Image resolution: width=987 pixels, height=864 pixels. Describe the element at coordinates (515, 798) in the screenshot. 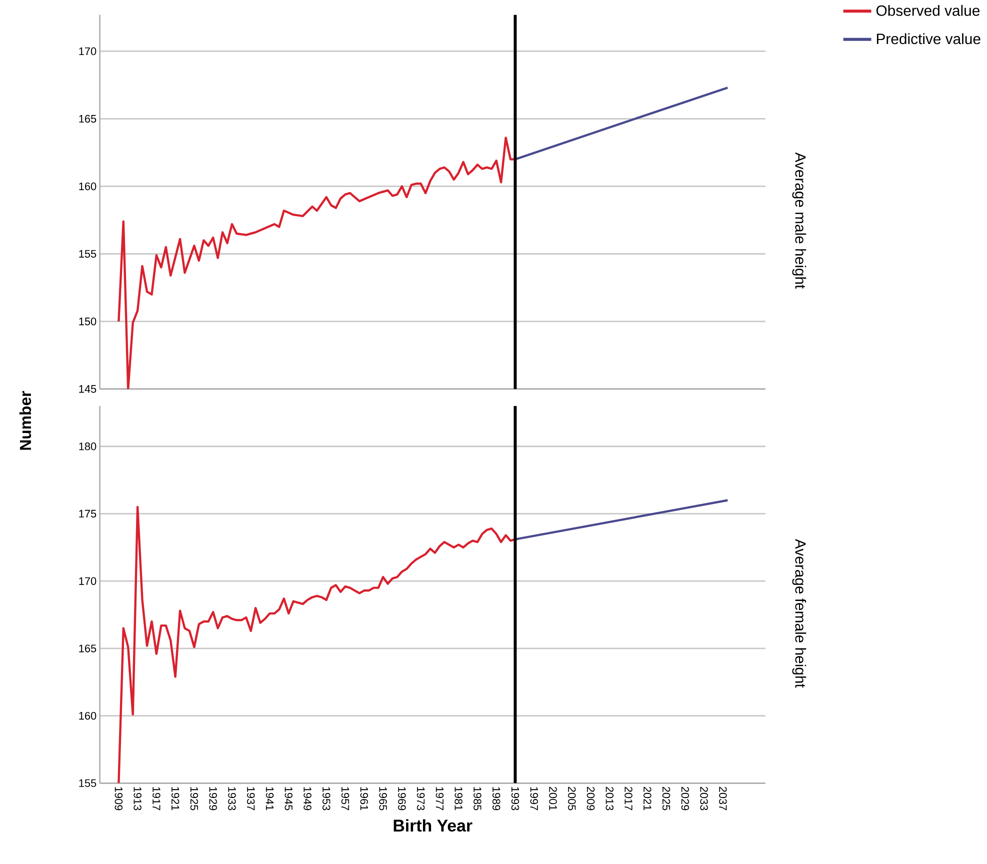

I see `x-tick-label: 1993` at that location.